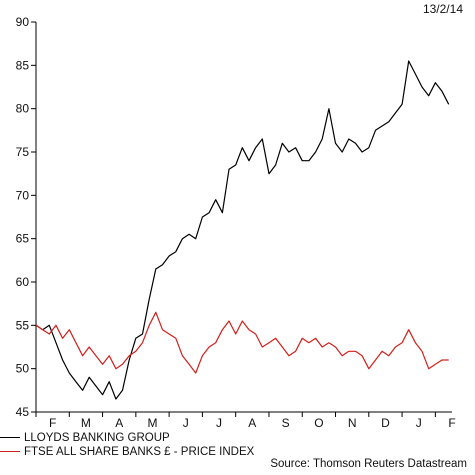  I want to click on legend-swatch-ftse, so click(10, 452).